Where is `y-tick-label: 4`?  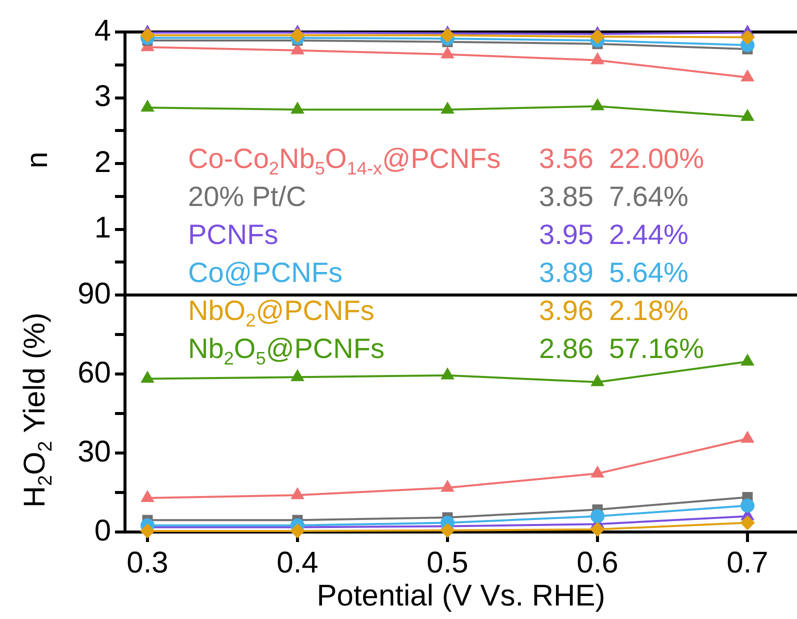
y-tick-label: 4 is located at coordinates (102, 31).